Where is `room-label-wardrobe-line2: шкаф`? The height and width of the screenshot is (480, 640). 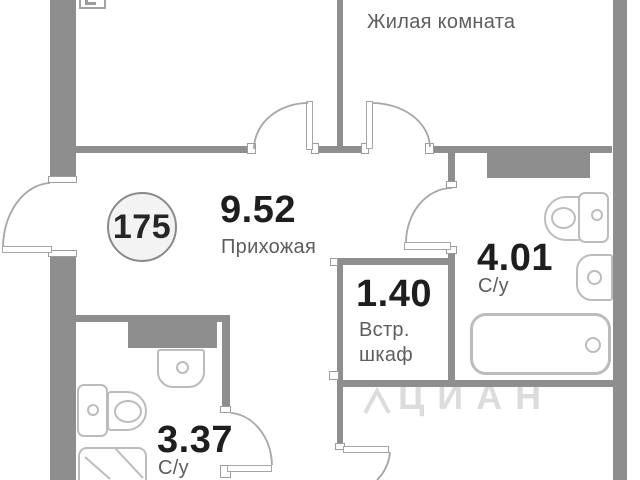
room-label-wardrobe-line2: шкаф is located at coordinates (386, 355).